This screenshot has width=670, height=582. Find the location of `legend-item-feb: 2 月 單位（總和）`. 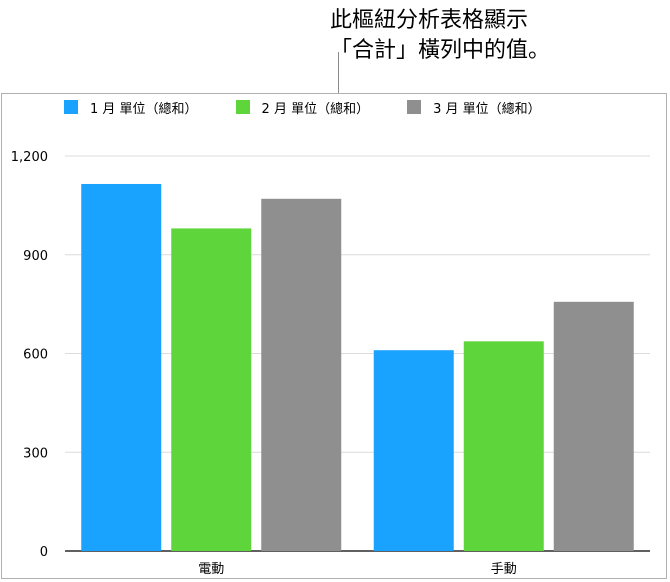

legend-item-feb: 2 月 單位（總和） is located at coordinates (302, 107).